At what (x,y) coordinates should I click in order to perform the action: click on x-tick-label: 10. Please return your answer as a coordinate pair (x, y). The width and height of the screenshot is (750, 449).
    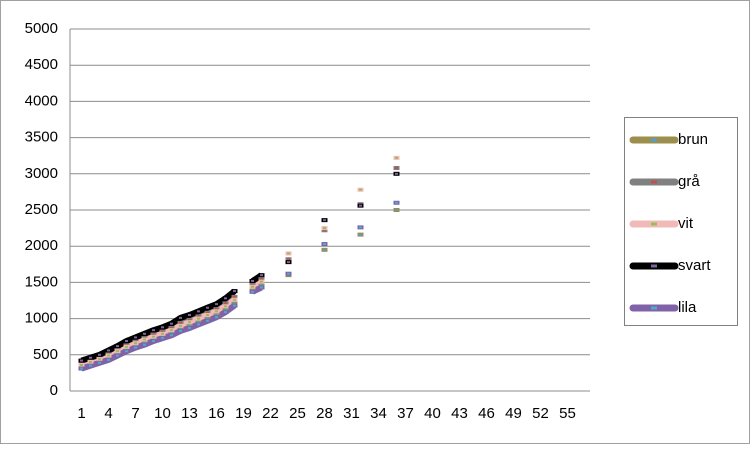
    Looking at the image, I should click on (162, 413).